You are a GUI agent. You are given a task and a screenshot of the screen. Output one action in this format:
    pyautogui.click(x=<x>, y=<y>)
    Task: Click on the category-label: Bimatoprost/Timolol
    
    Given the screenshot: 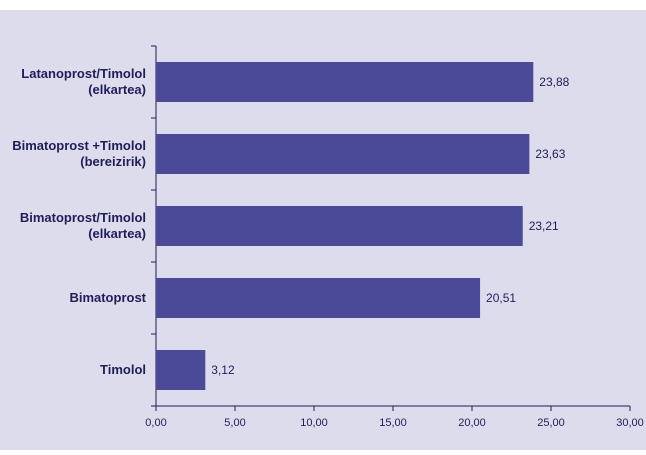 What is the action you would take?
    pyautogui.click(x=83, y=217)
    